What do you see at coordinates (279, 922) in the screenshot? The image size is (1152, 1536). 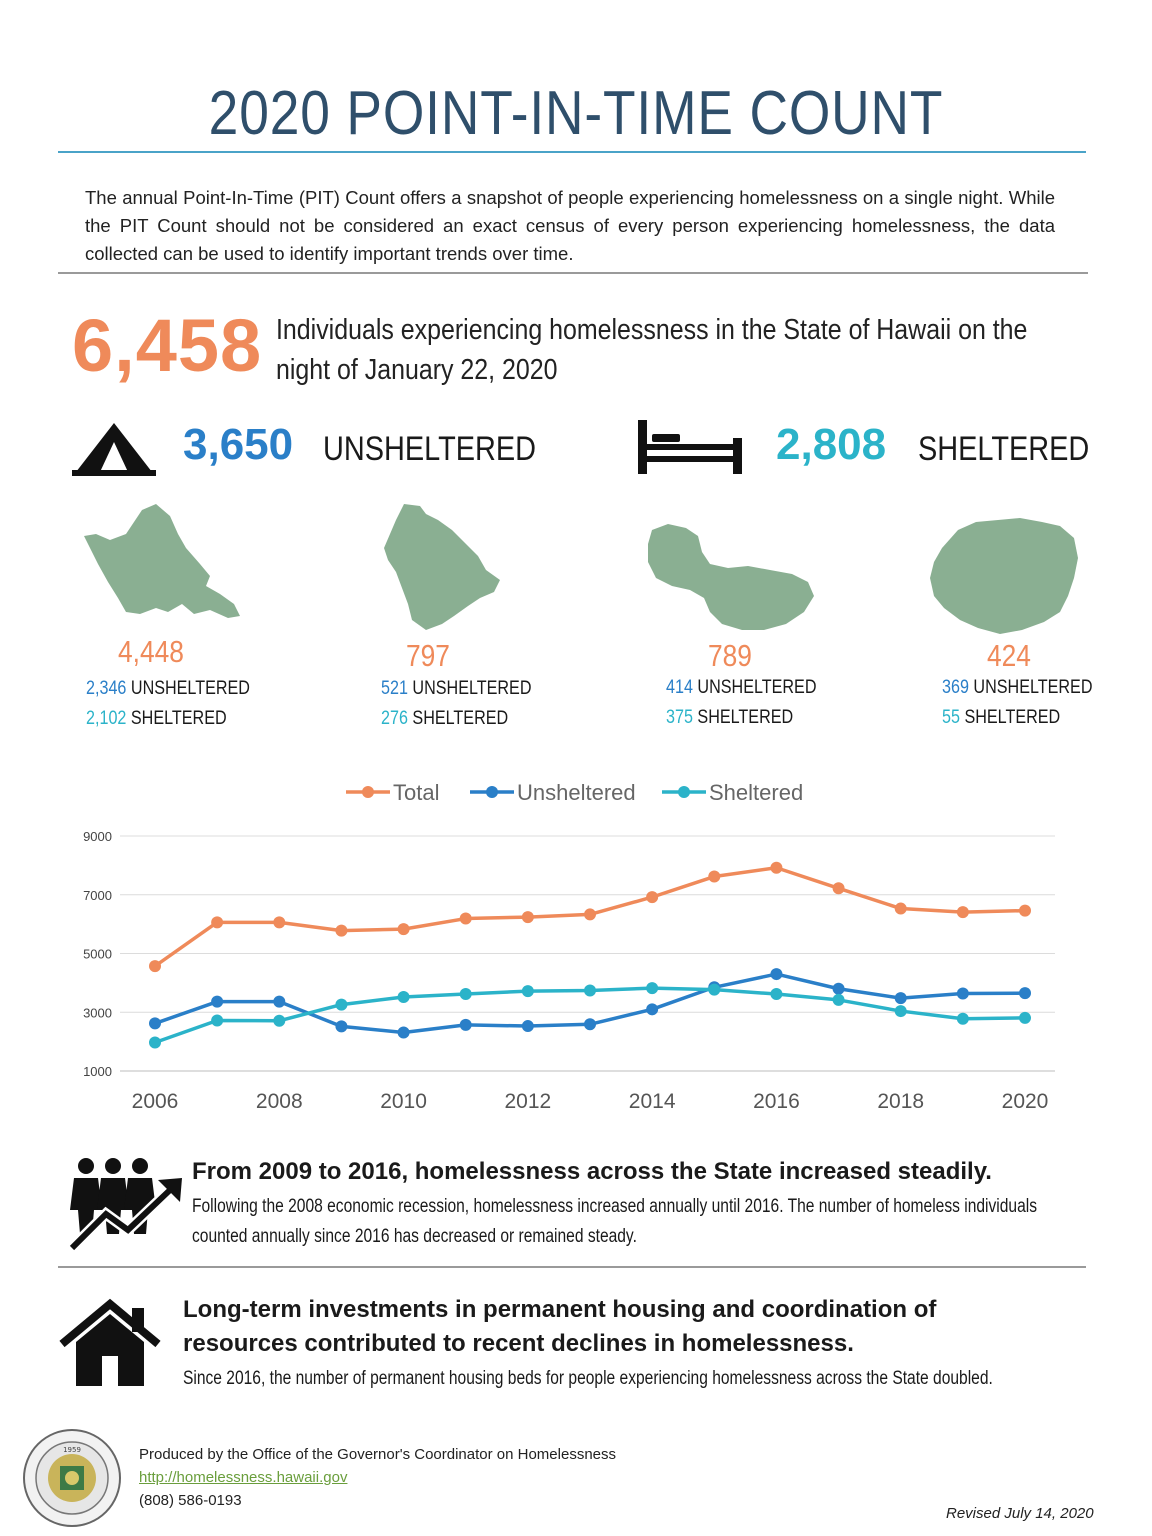 I see `point-total-2008` at bounding box center [279, 922].